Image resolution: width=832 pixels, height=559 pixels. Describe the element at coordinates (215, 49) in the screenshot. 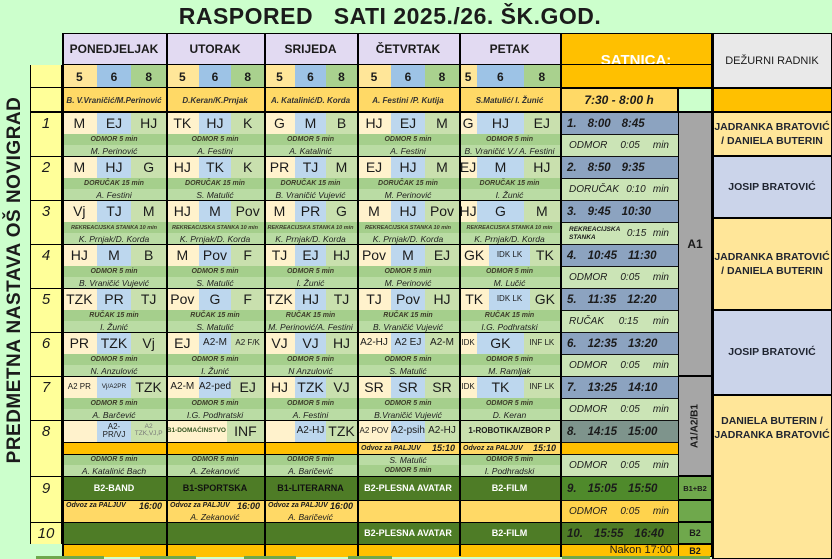

I see `day-header: UTORAK` at that location.